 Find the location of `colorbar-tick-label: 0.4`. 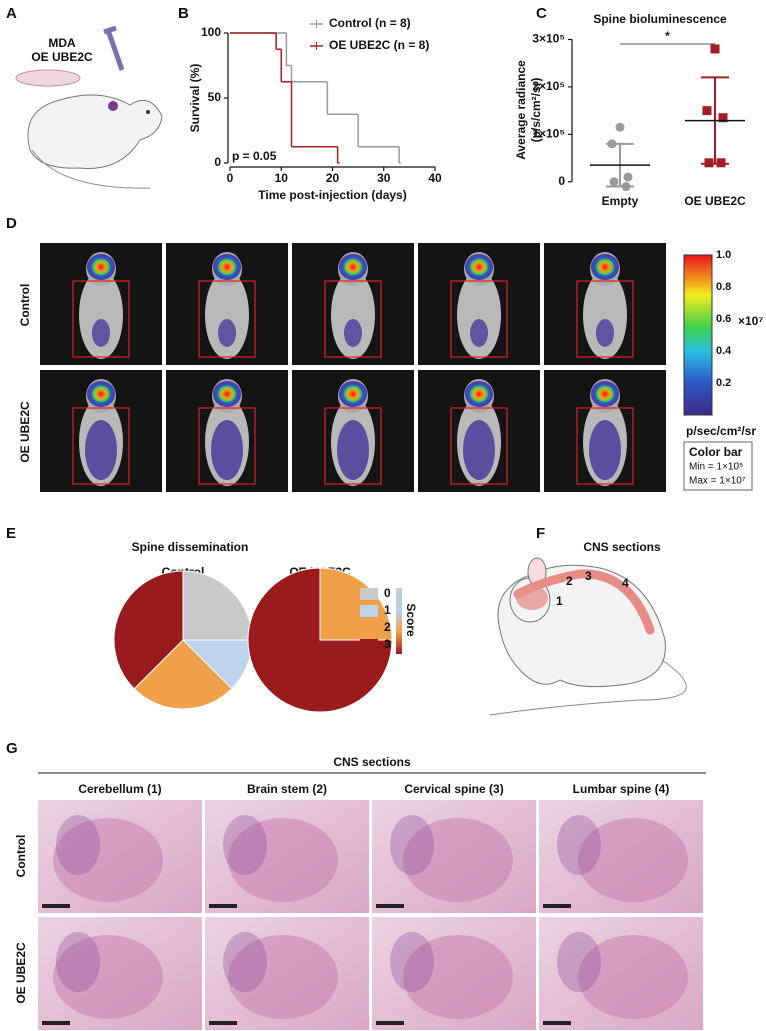

colorbar-tick-label: 0.4 is located at coordinates (724, 351).